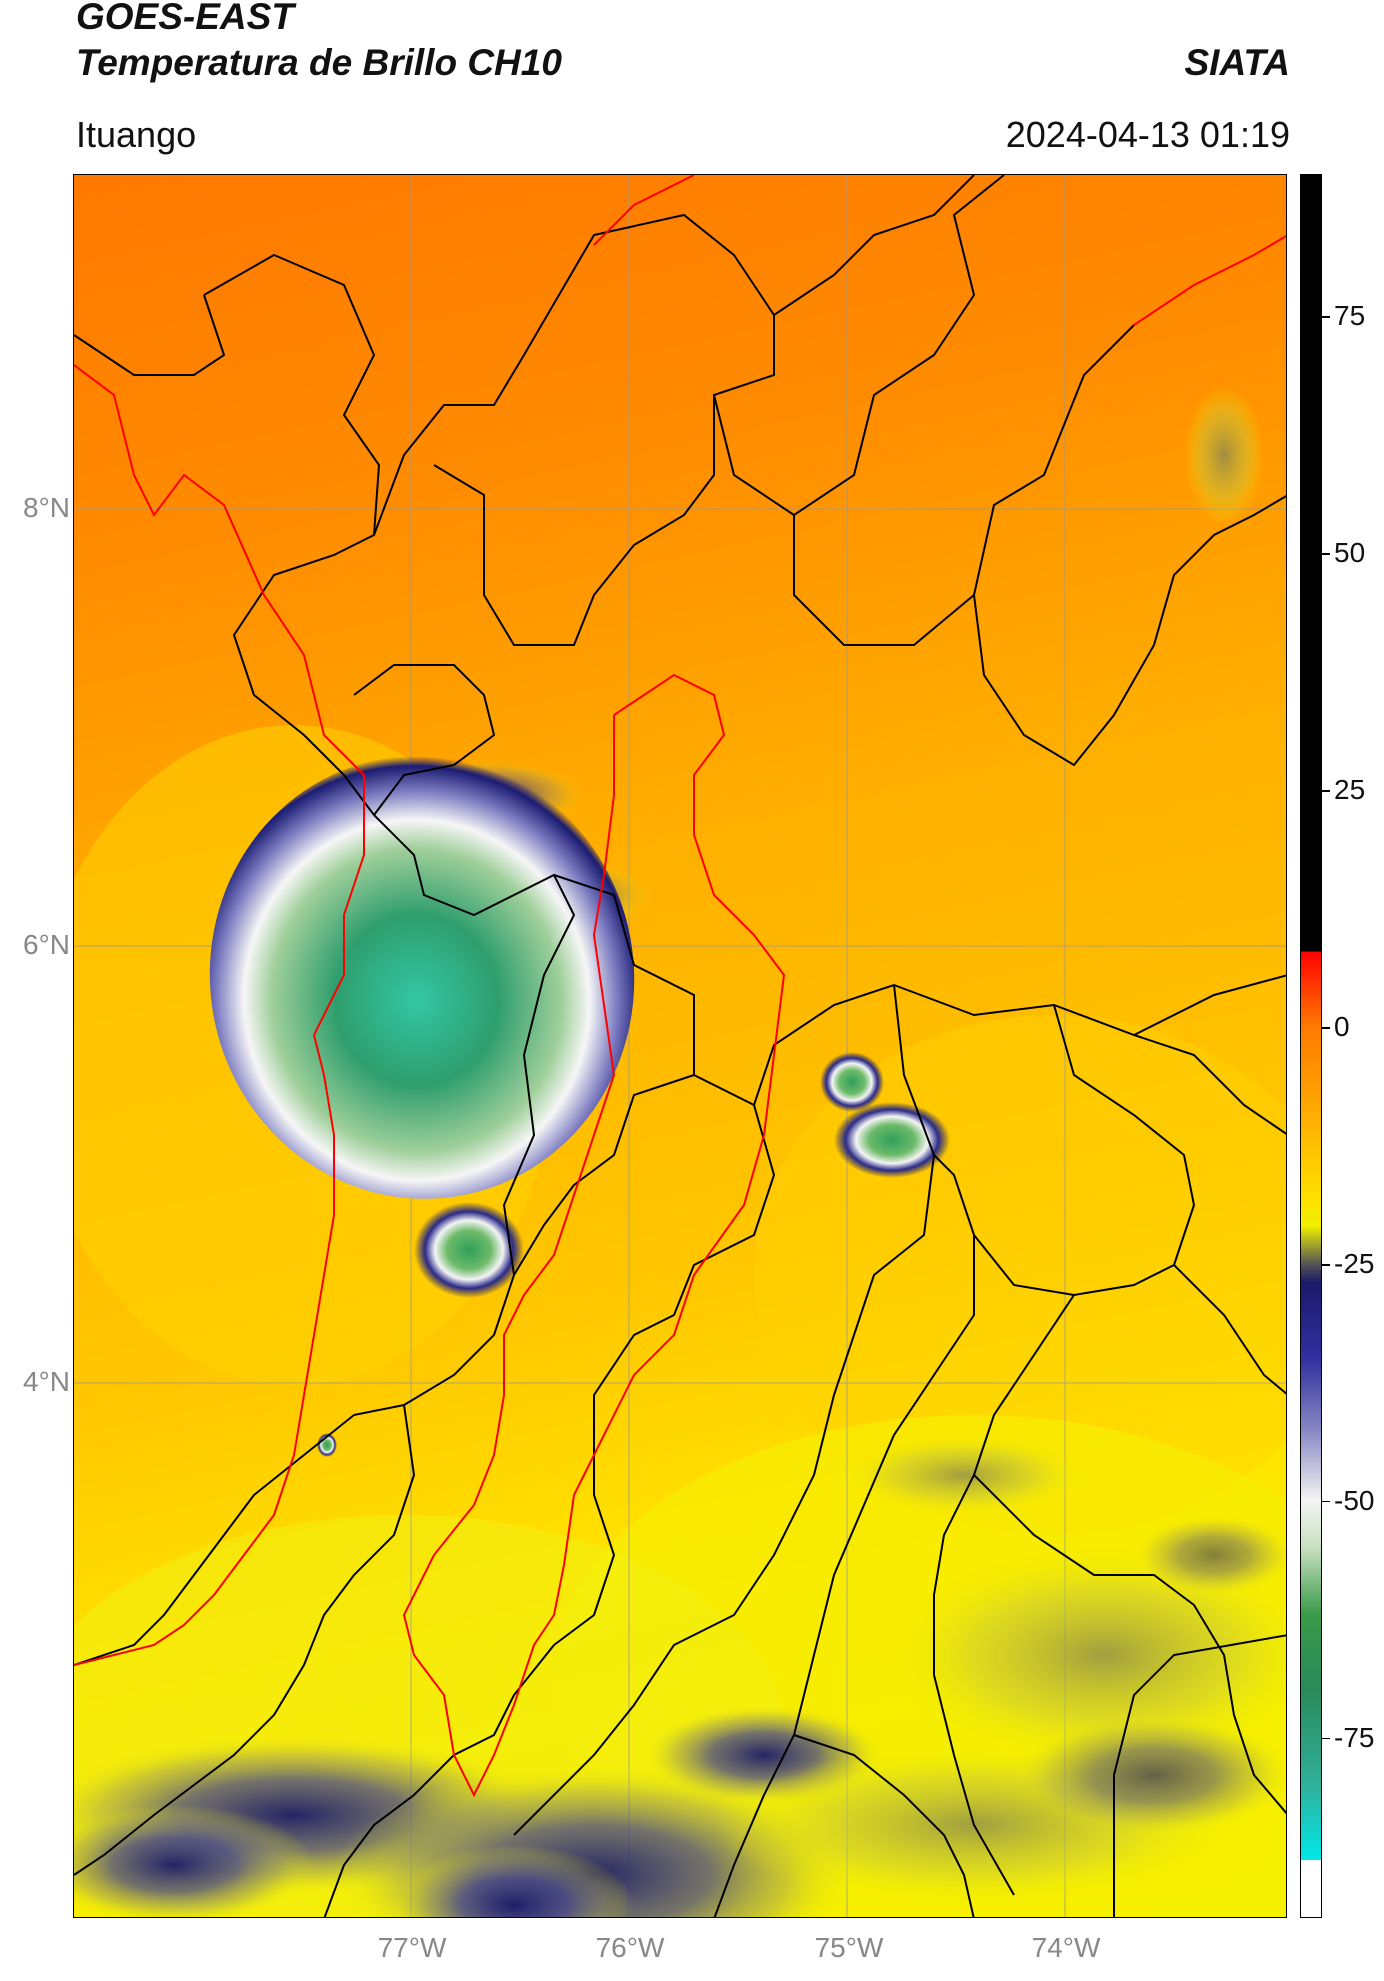 This screenshot has height=1981, width=1384. I want to click on lon-label-75w: 75°W, so click(849, 1947).